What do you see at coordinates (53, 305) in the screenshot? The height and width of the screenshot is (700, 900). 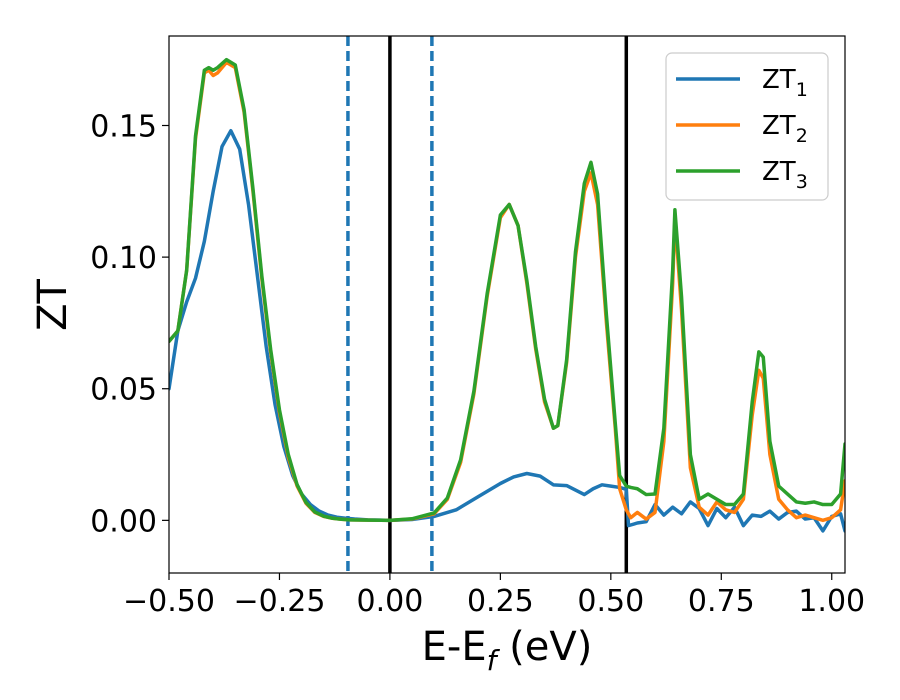 I see `y-axis-label: ZT` at bounding box center [53, 305].